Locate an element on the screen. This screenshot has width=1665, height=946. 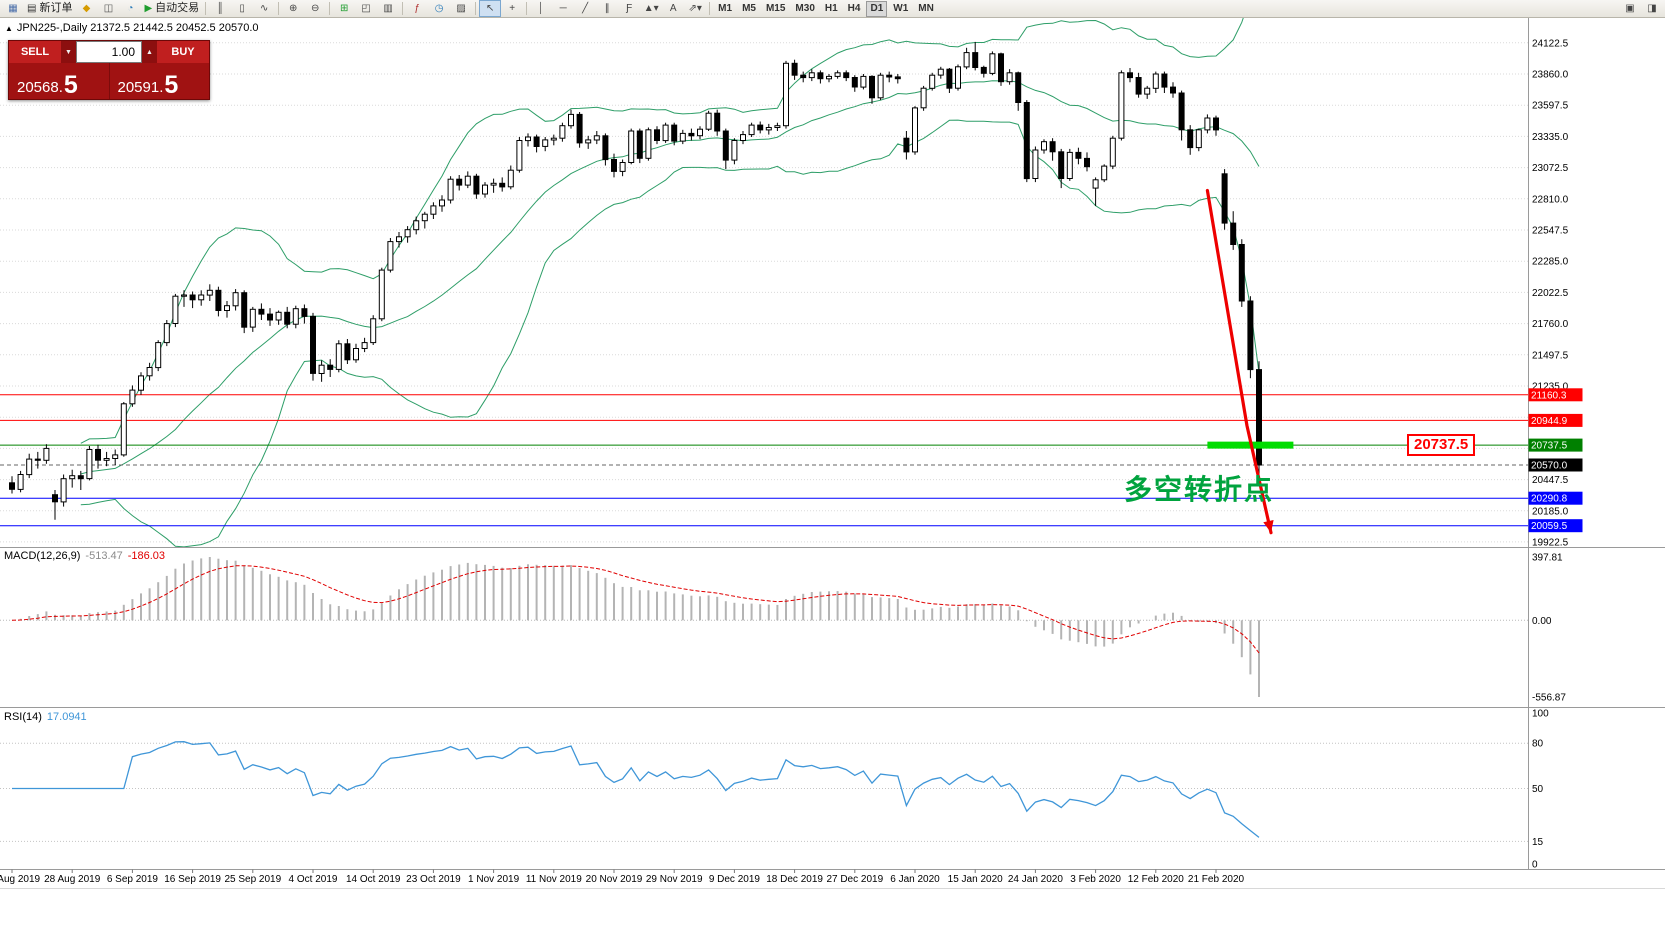
bar-chart-icon: ║ is located at coordinates (220, 8).